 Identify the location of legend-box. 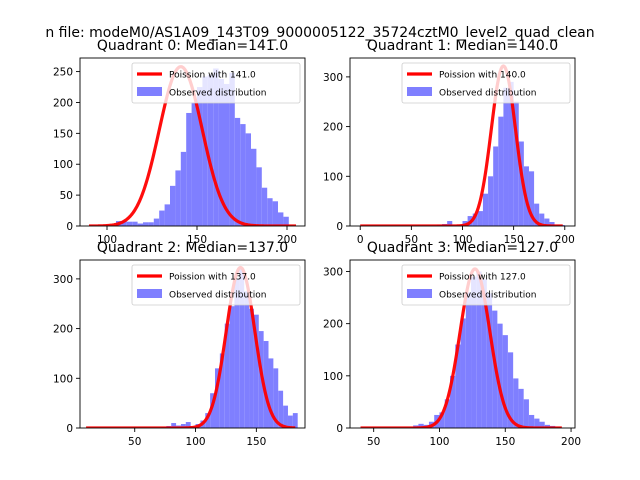
(486, 83).